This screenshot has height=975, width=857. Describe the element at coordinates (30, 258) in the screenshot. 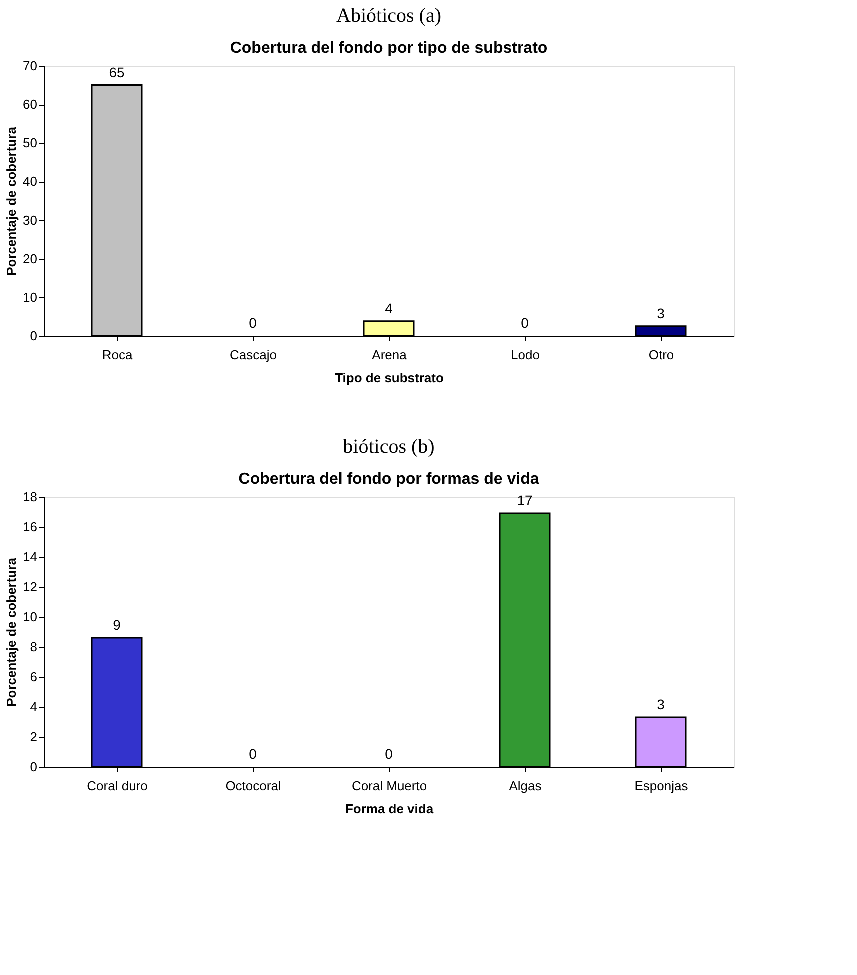

I see `y-tick-label: 20` at that location.